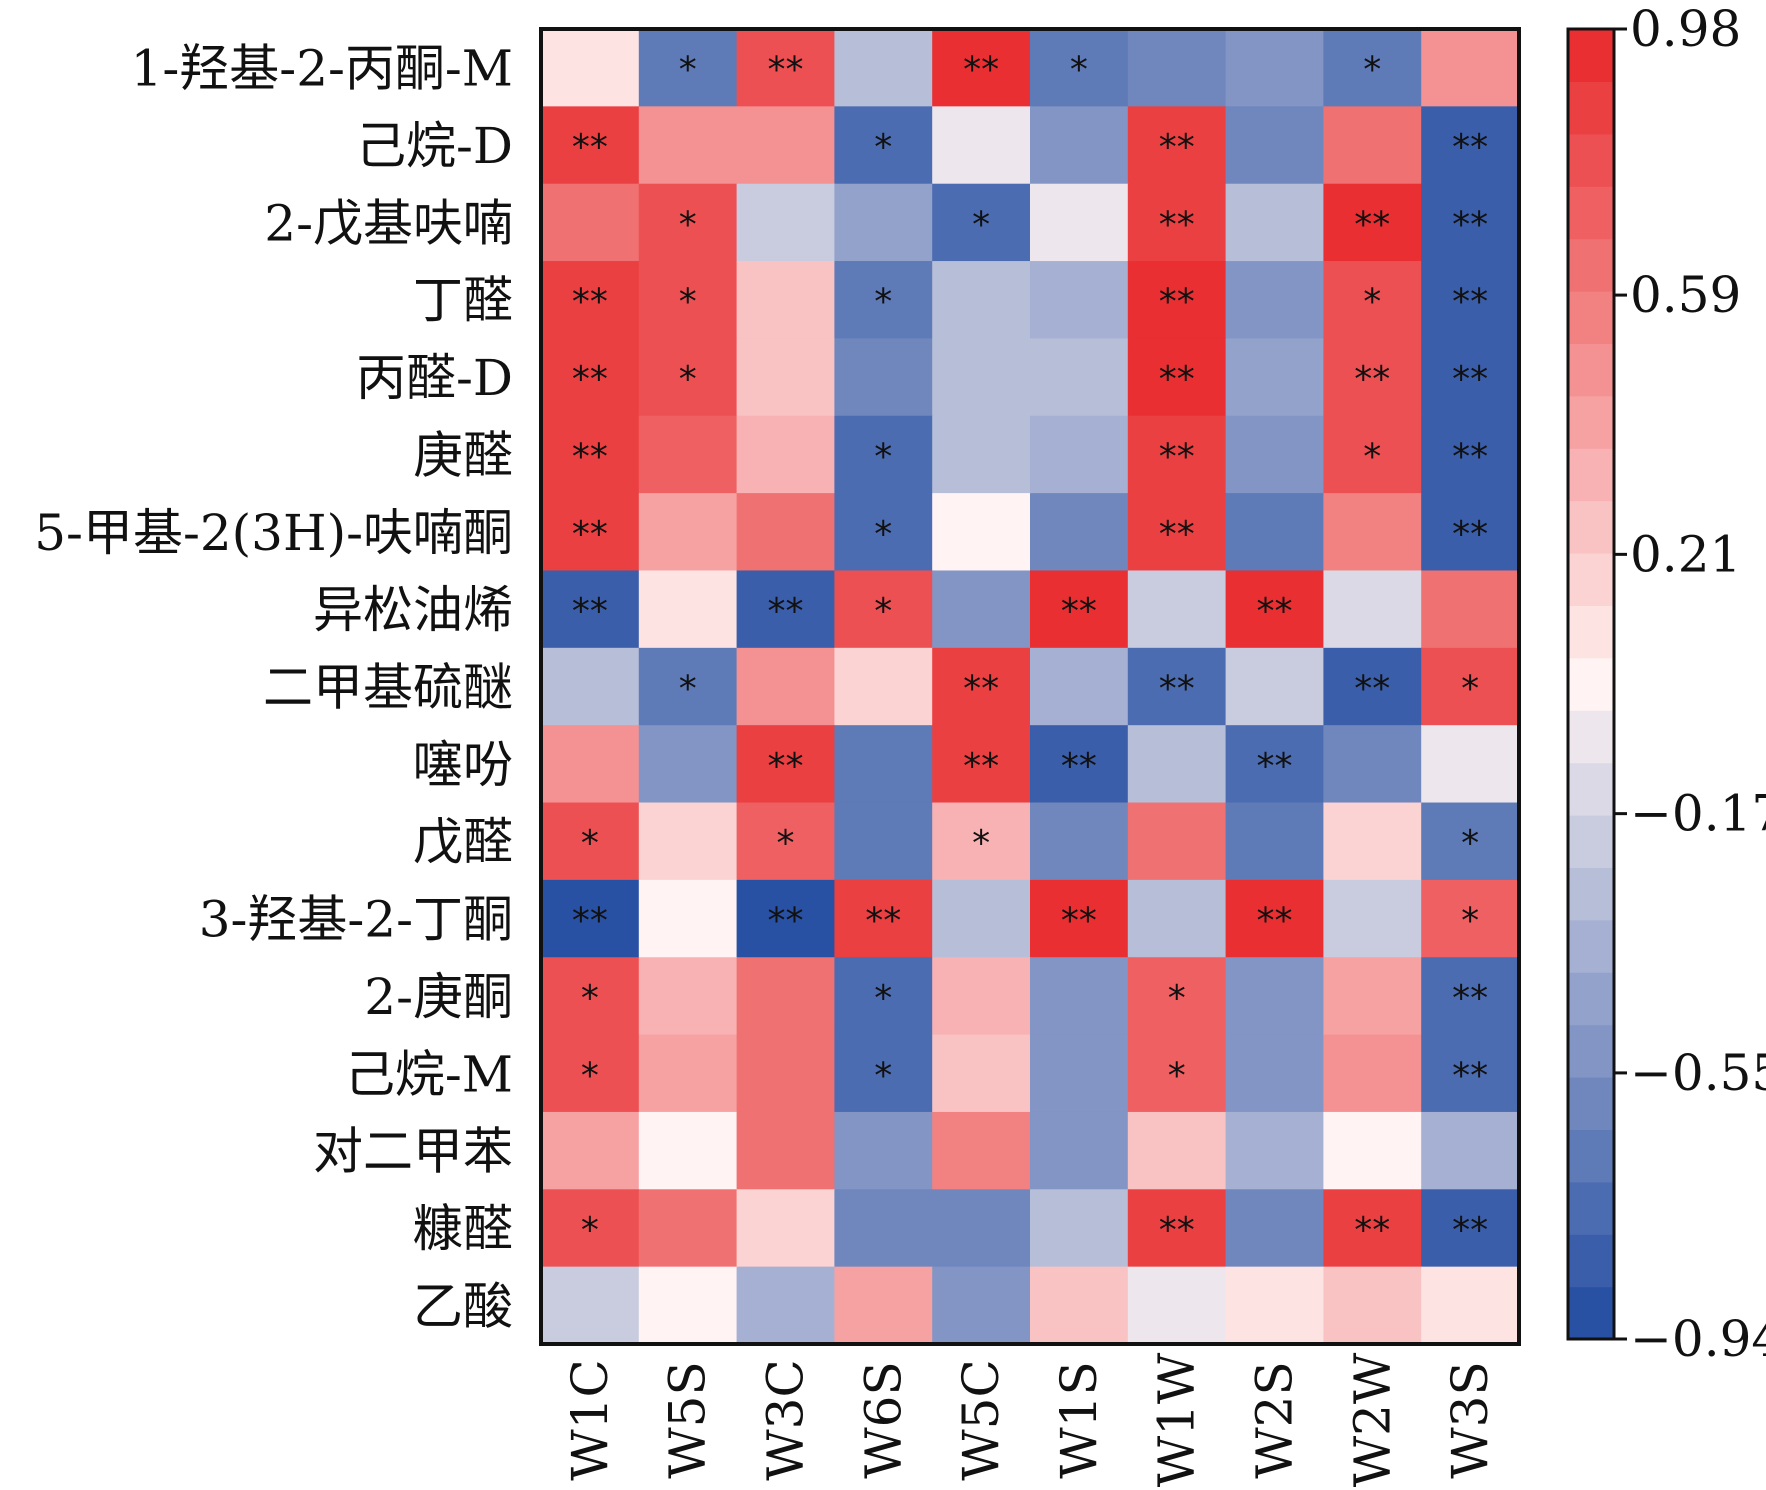 The image size is (1766, 1490). I want to click on row-label: 己烷-M, so click(429, 1074).